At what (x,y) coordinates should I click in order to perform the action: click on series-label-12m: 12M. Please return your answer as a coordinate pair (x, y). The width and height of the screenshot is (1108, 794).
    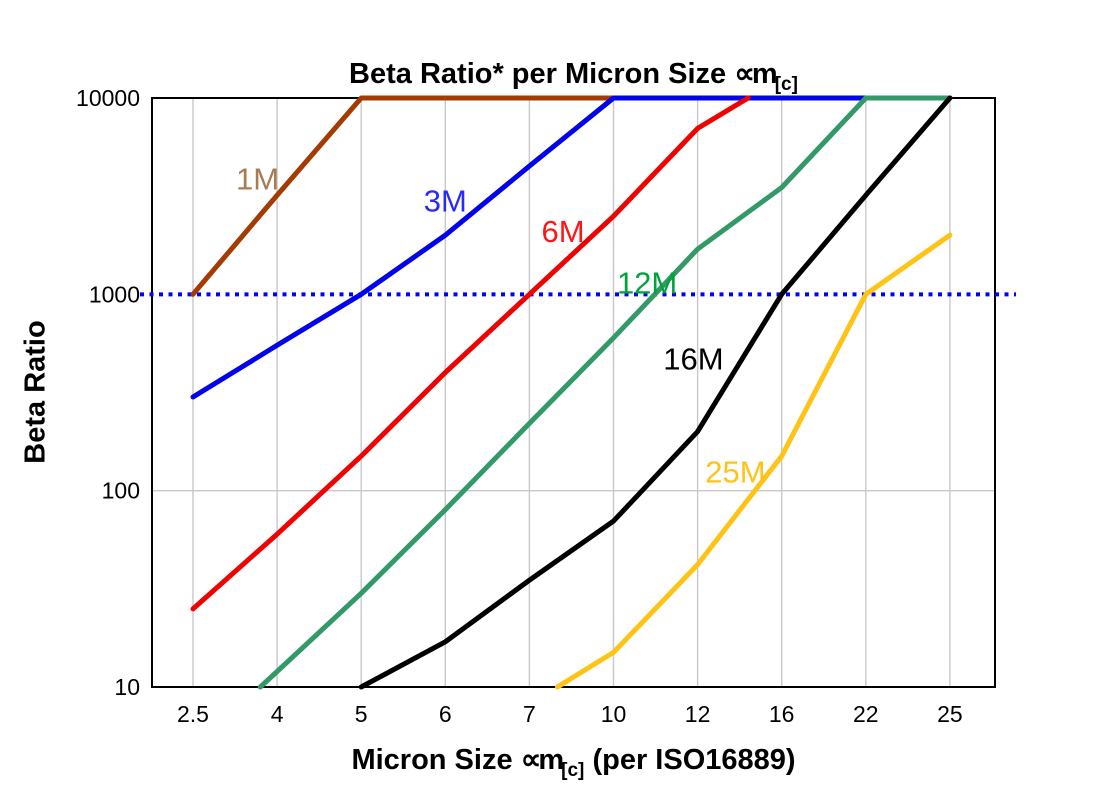
    Looking at the image, I should click on (647, 282).